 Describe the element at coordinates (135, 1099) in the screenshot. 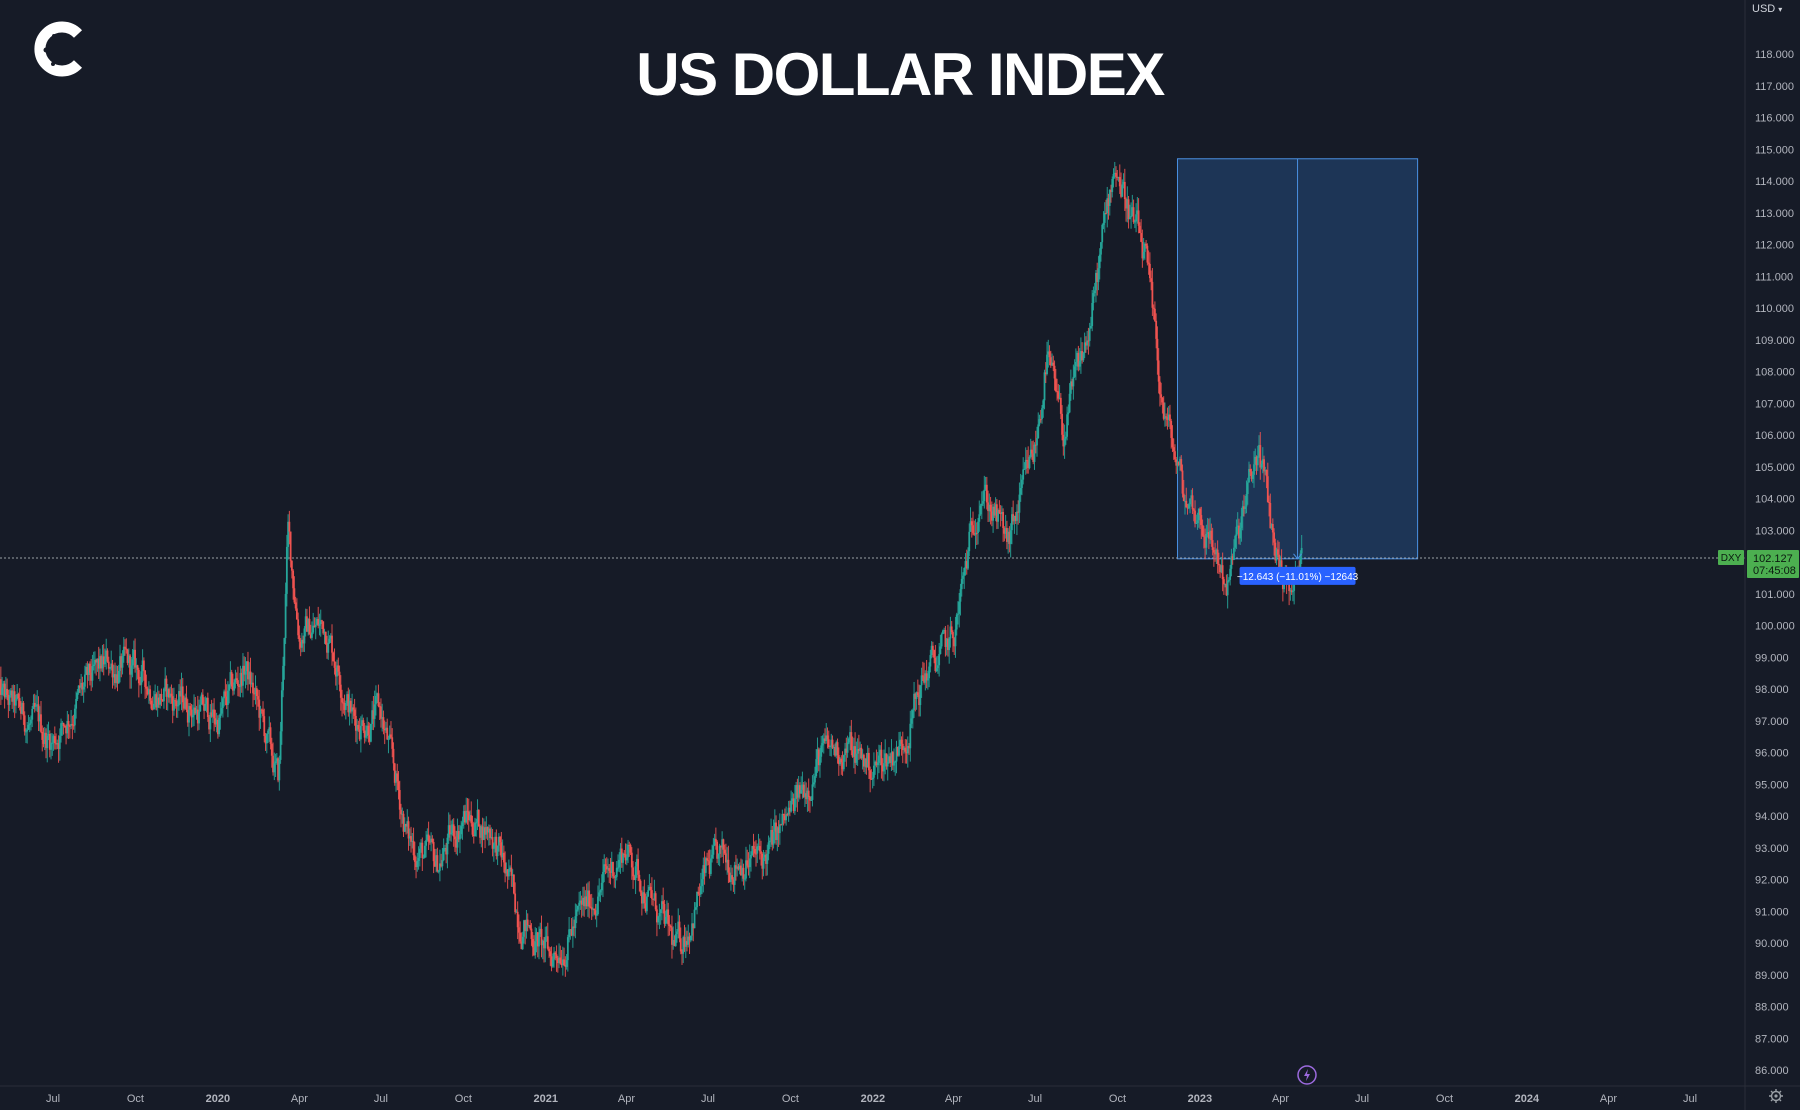

I see `x-tick-label: Oct` at that location.